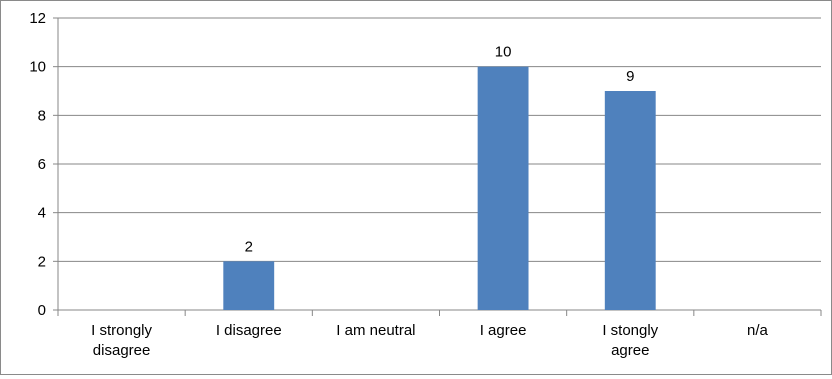 Image resolution: width=832 pixels, height=379 pixels. What do you see at coordinates (630, 350) in the screenshot?
I see `x-tick-label-line: agree` at bounding box center [630, 350].